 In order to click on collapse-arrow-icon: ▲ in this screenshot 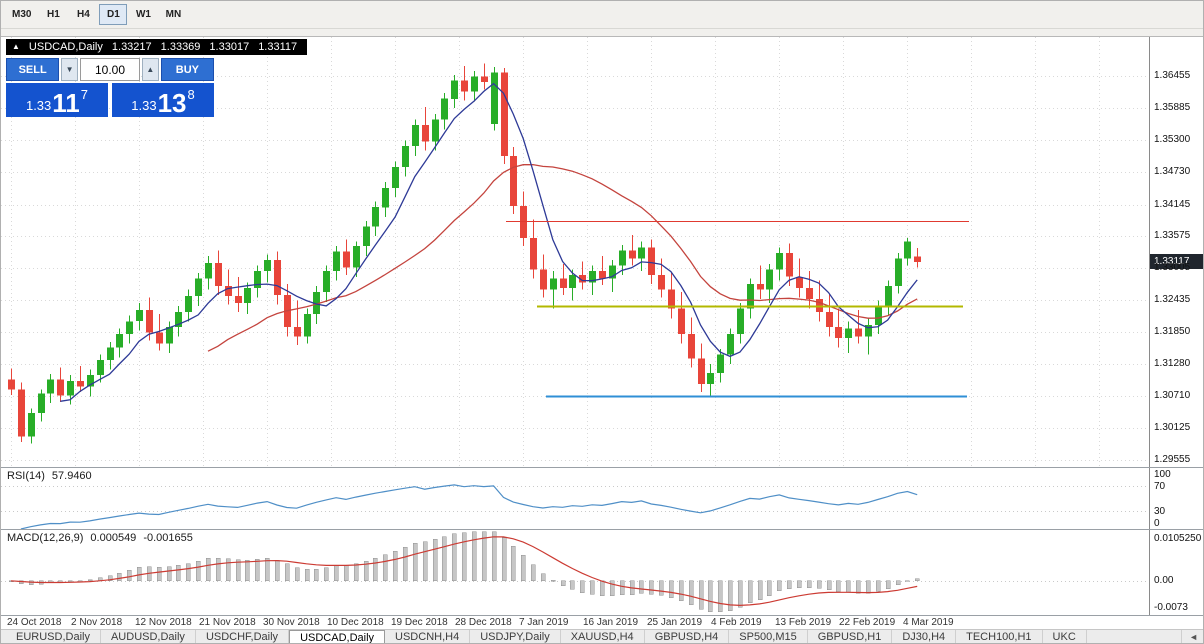, I will do `click(16, 46)`.